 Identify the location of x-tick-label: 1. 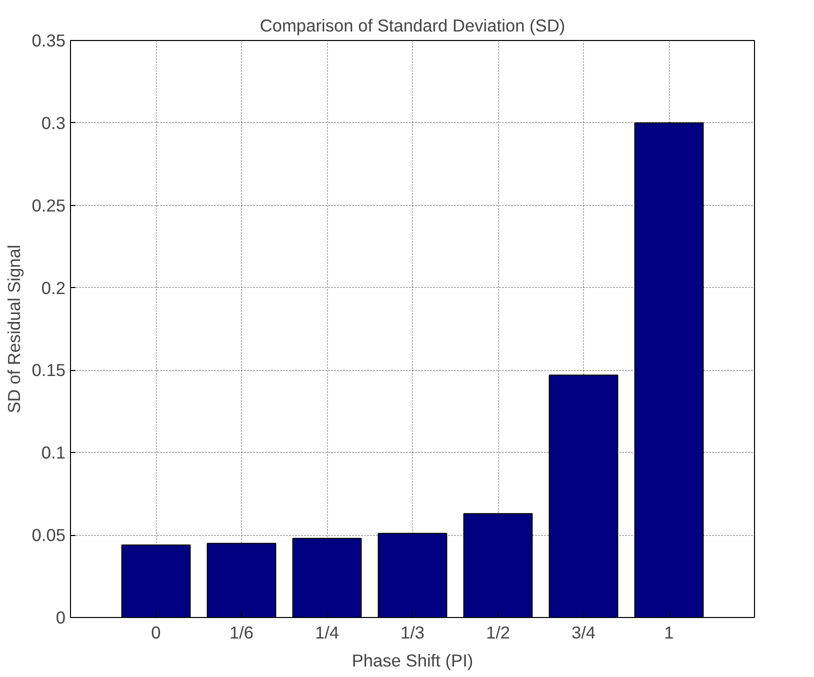
(669, 632).